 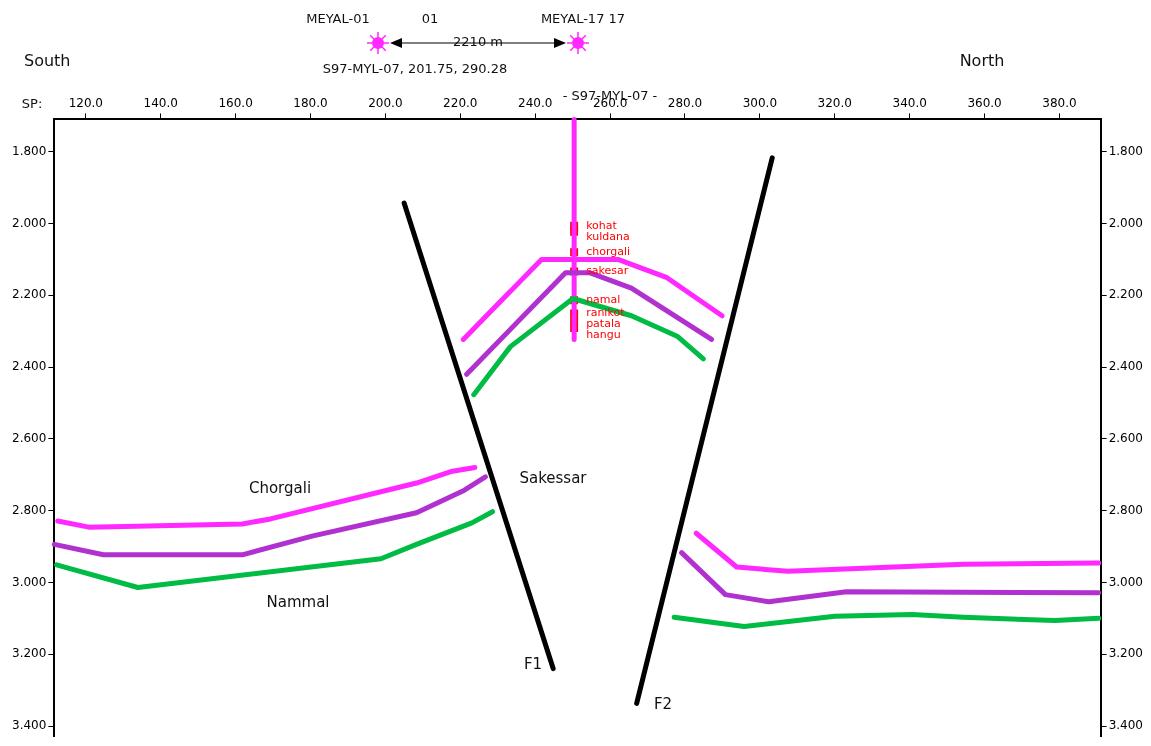 I want to click on y2-tick-label: 1.800, so click(x=1126, y=150).